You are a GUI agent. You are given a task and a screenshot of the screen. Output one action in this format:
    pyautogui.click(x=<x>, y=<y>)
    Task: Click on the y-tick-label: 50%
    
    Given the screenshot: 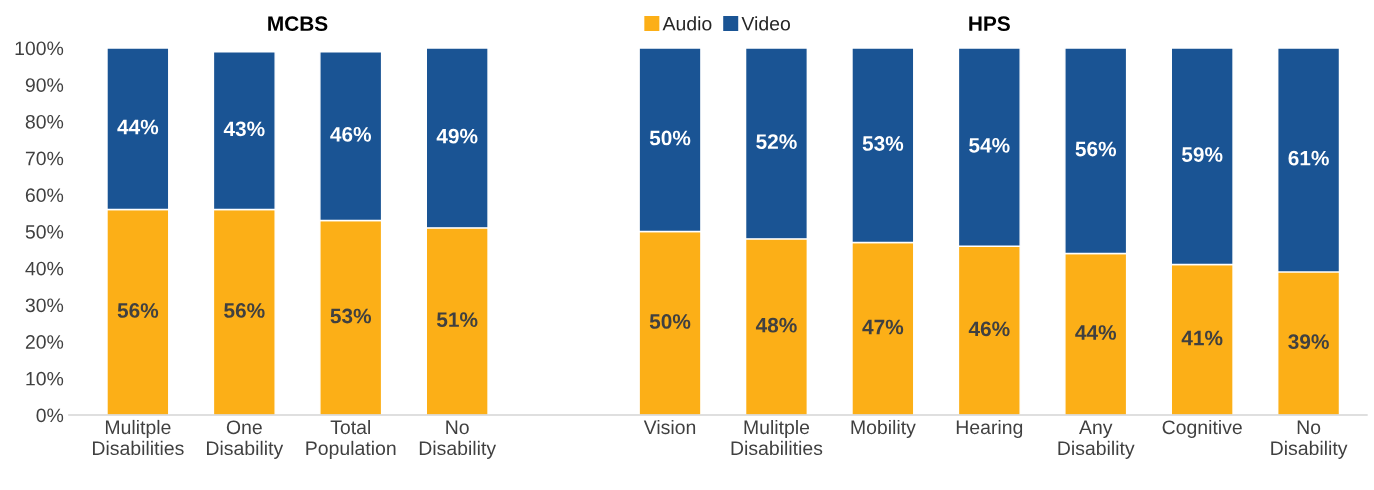 What is the action you would take?
    pyautogui.click(x=44, y=231)
    